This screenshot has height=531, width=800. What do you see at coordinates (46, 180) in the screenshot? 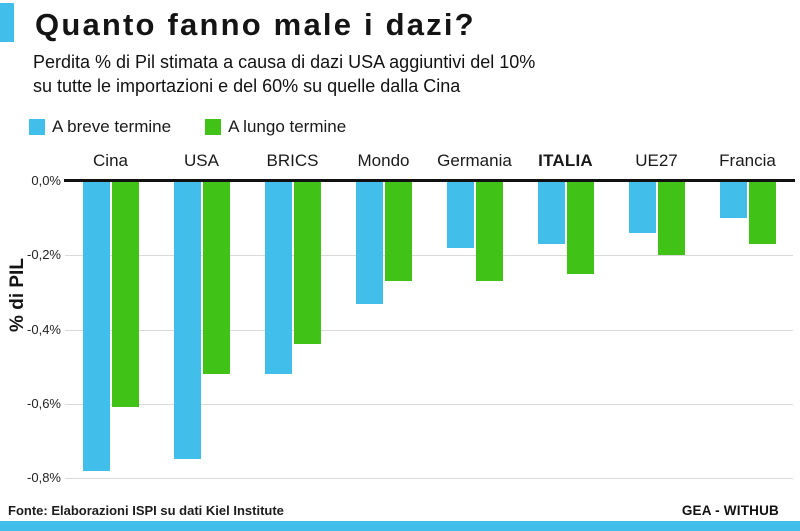
I see `y-tick-label: 0,0%` at bounding box center [46, 180].